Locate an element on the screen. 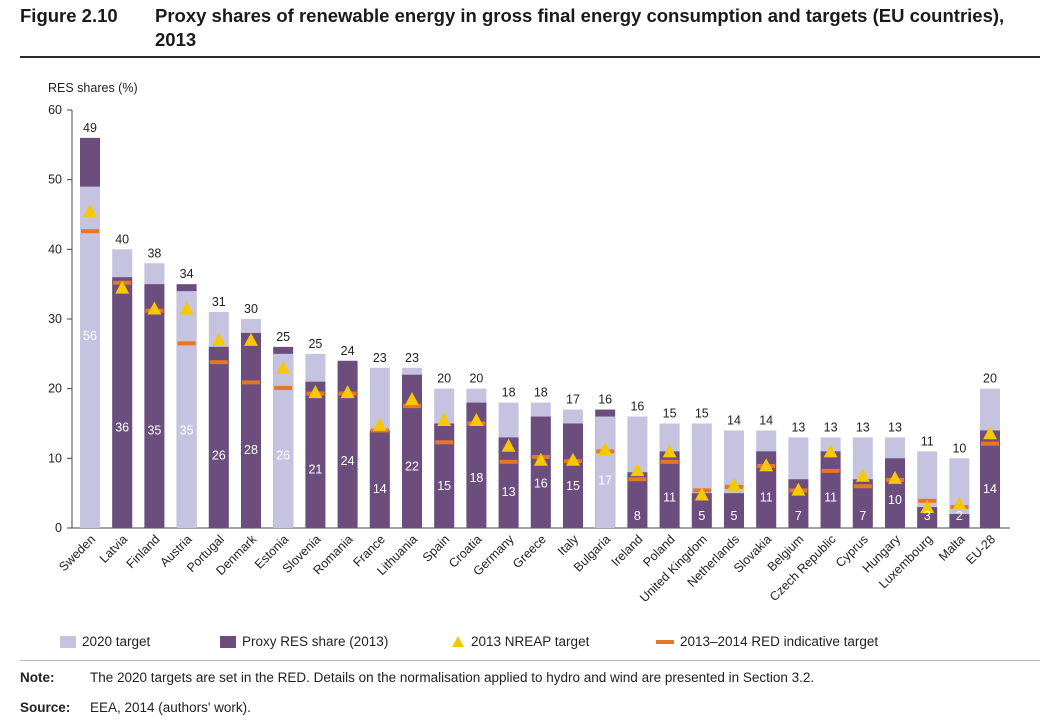 This screenshot has width=1053, height=722. target-value-label-luxembourg: 11 is located at coordinates (927, 441).